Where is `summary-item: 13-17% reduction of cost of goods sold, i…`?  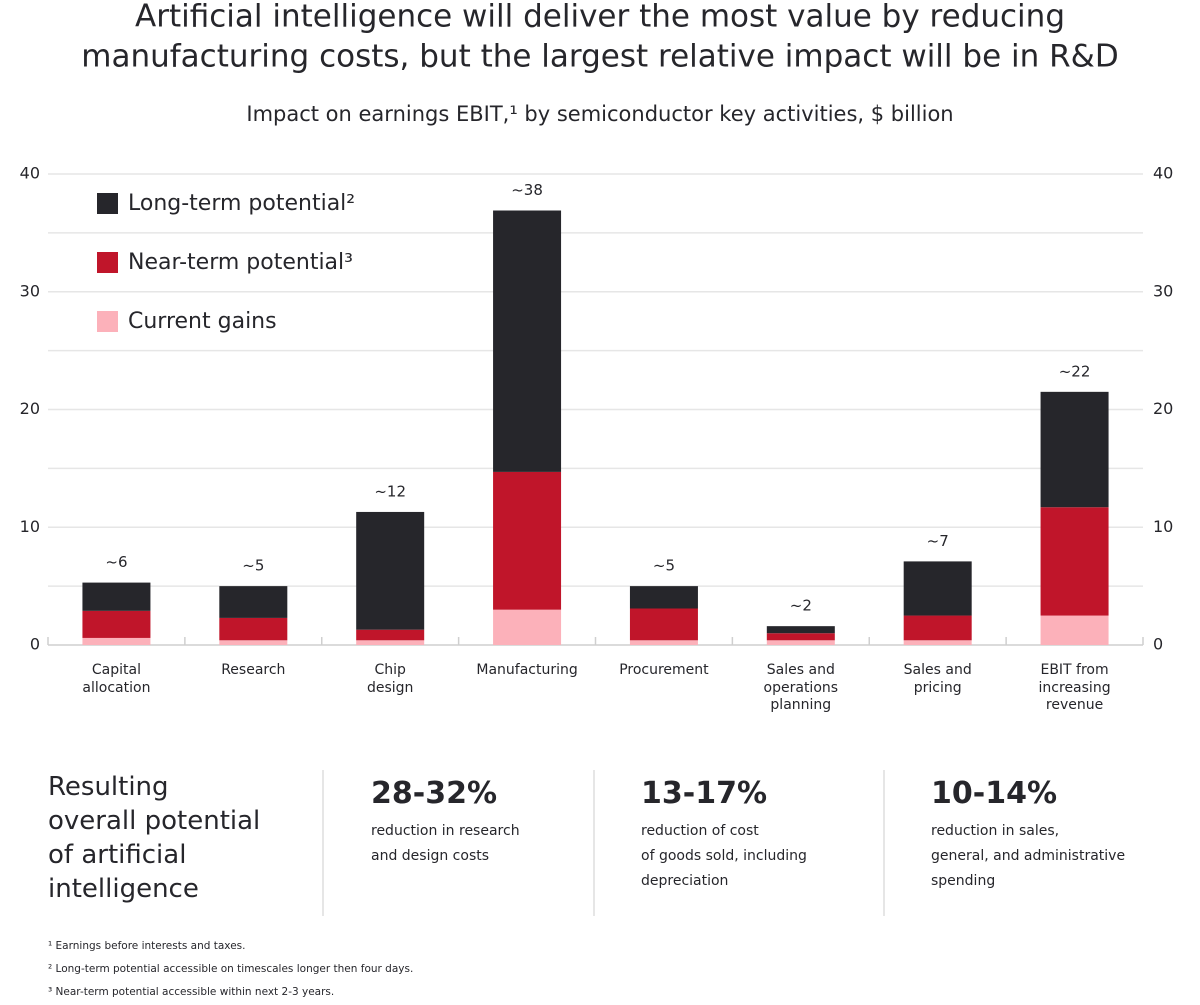 summary-item: 13-17% reduction of cost of goods sold, i… is located at coordinates (724, 835).